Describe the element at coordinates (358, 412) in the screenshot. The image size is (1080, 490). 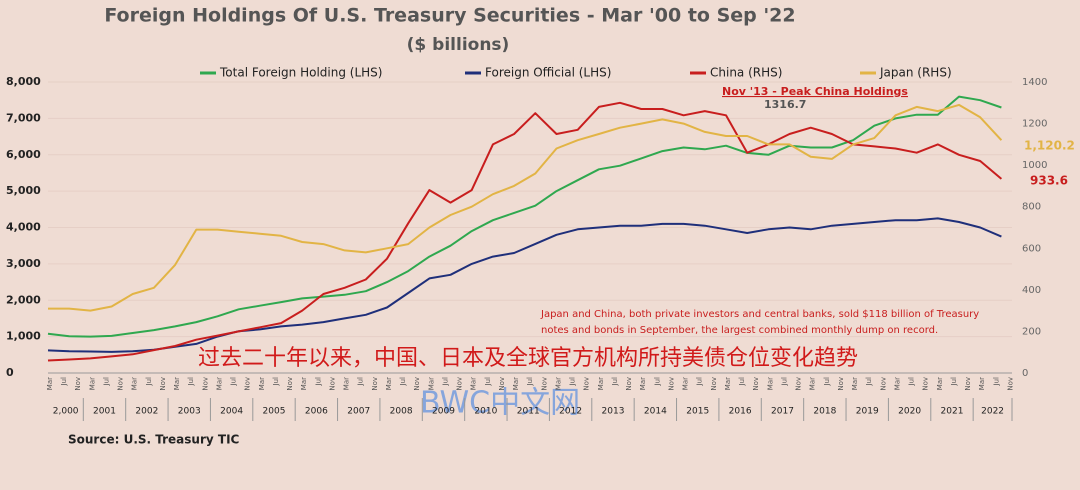
I see `x-year-label: 2007` at that location.